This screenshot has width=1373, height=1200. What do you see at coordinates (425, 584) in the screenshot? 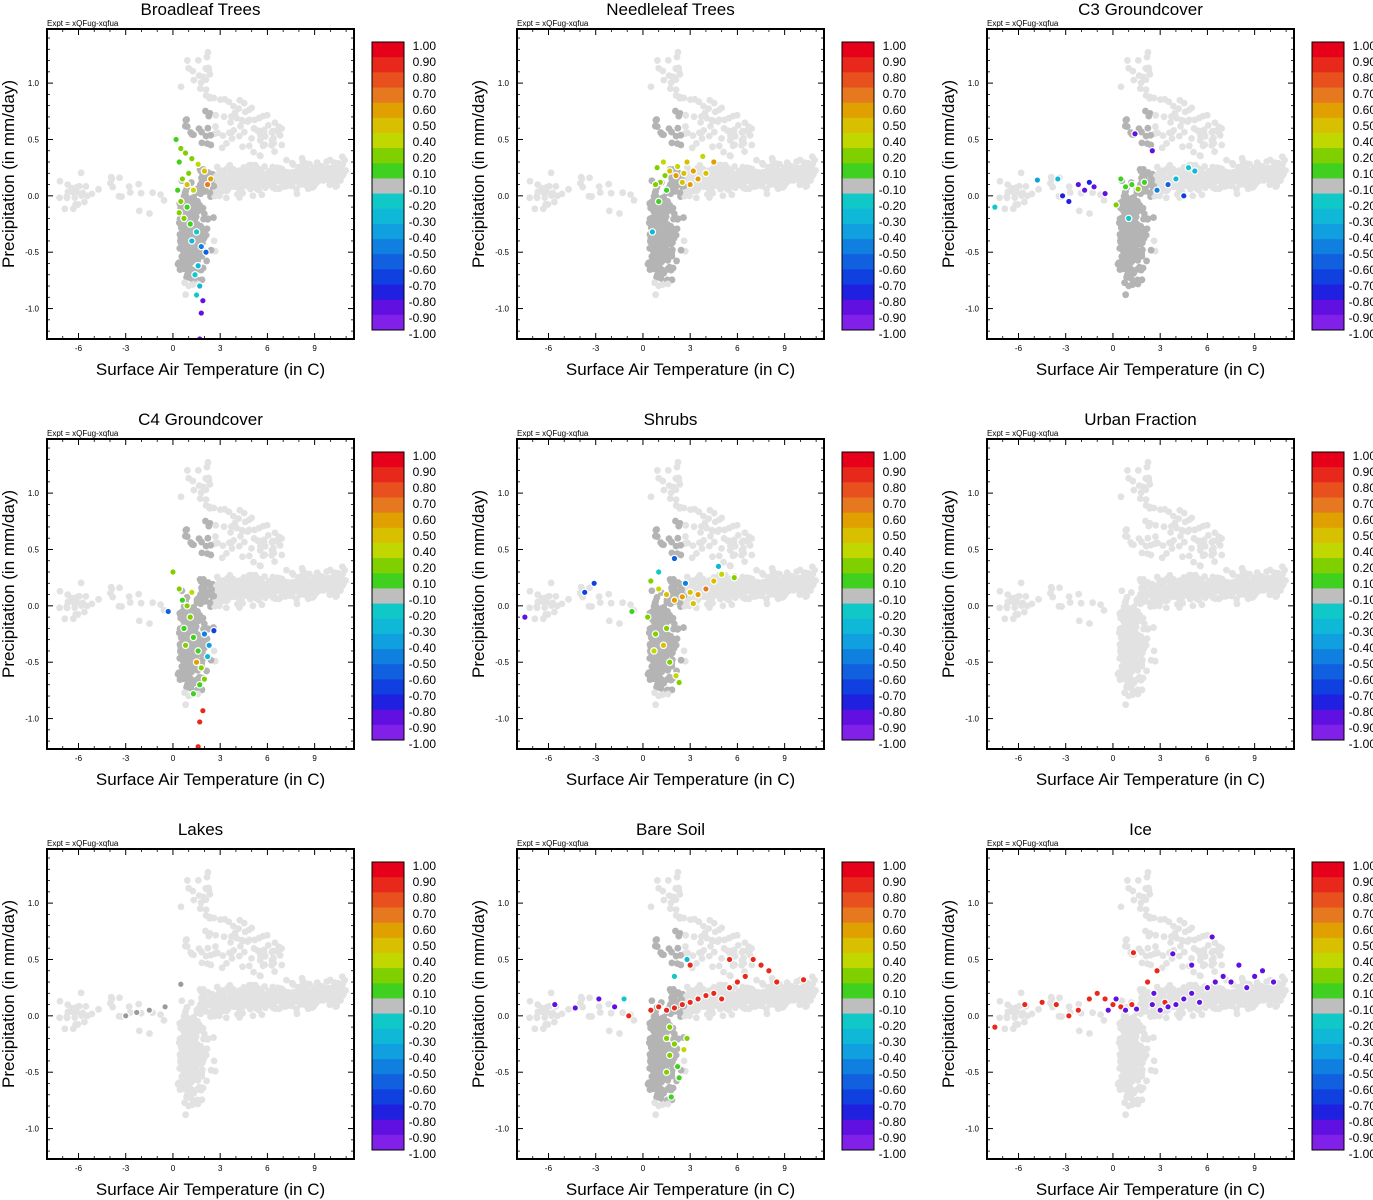
I see `colorbar-label: 0.10` at bounding box center [425, 584].